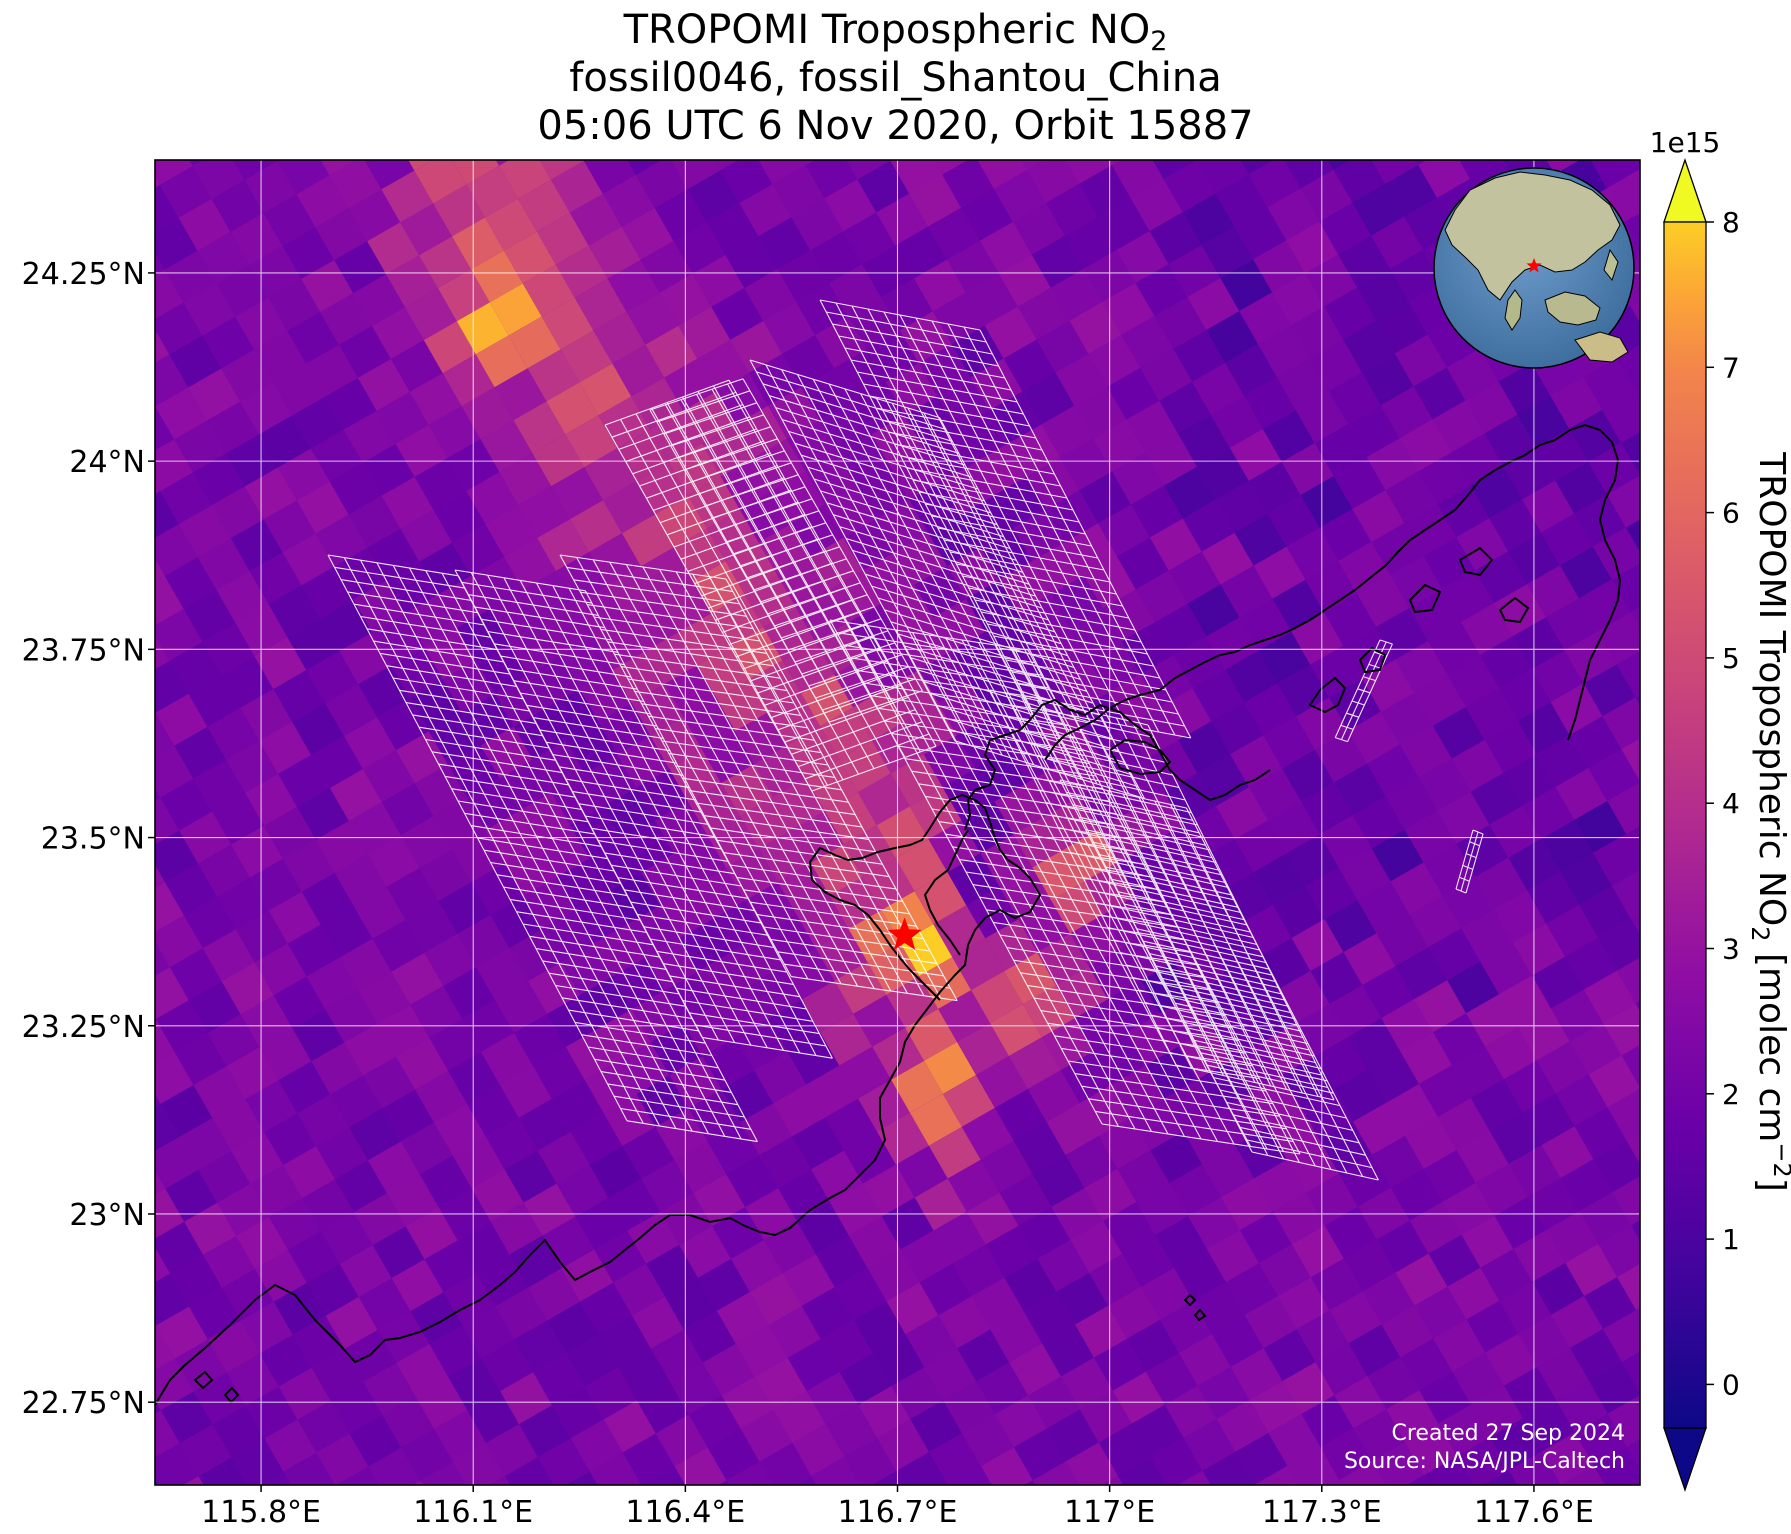 The height and width of the screenshot is (1534, 1791). Describe the element at coordinates (1333, 592) in the screenshot. I see `coastline-fujian` at that location.